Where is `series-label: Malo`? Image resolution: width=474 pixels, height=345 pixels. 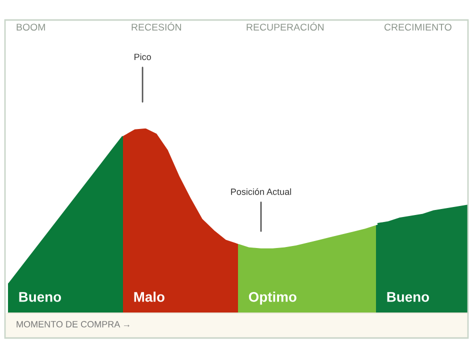 series-label: Malo is located at coordinates (149, 297).